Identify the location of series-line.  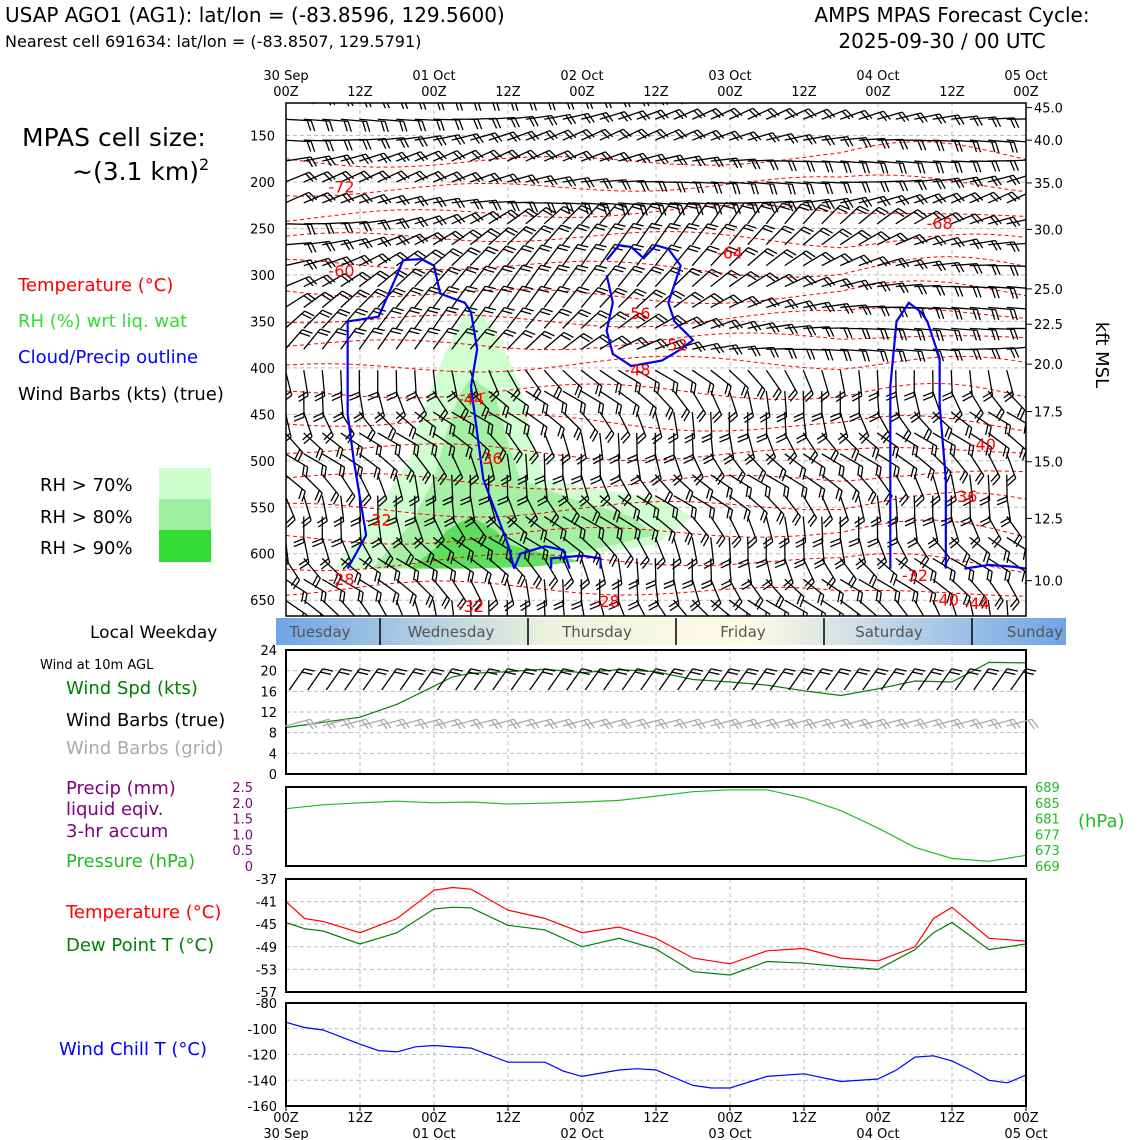
(656, 941).